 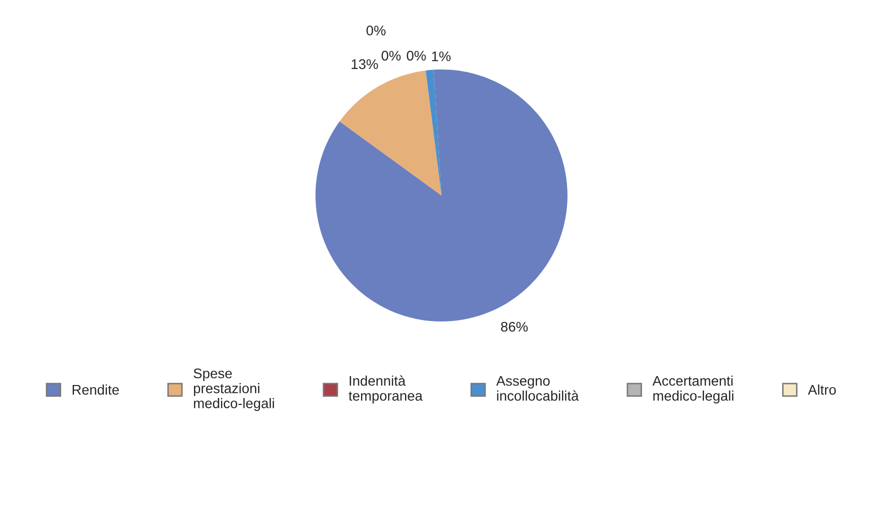 I want to click on legend-label: Assegno incollocabilità, so click(x=537, y=388).